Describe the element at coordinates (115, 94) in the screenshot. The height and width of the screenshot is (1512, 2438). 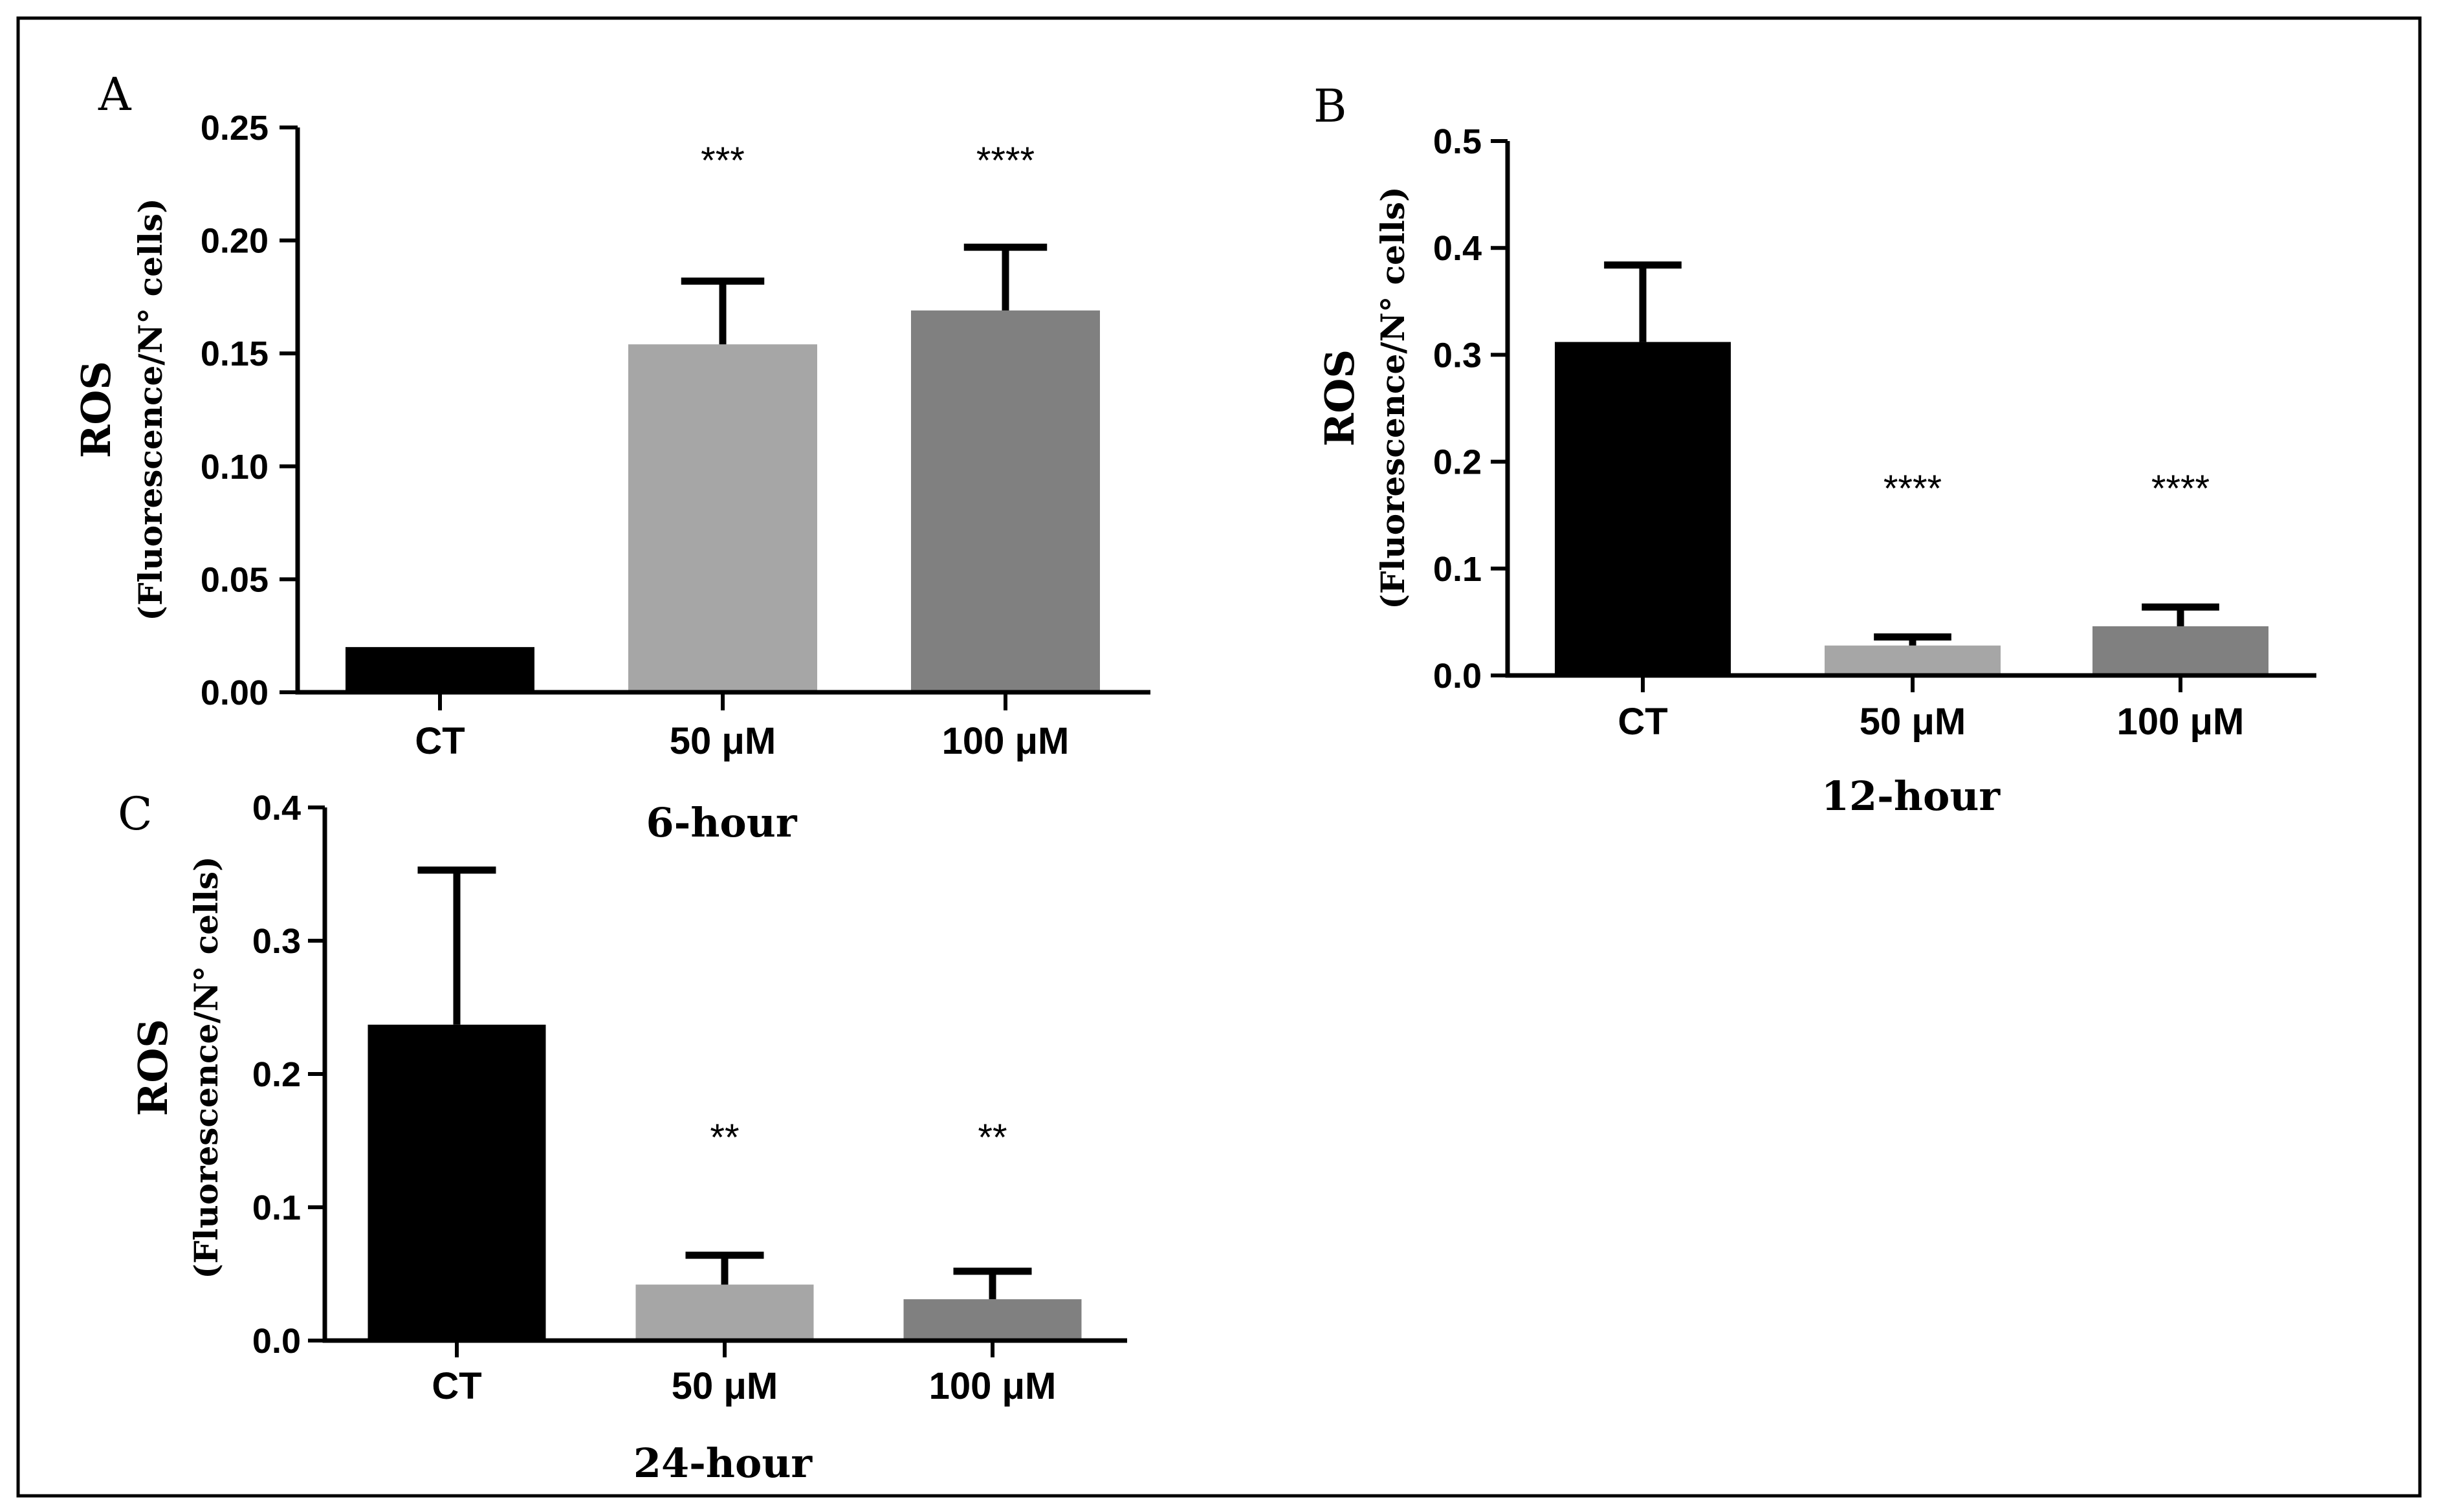
I see `panel-letter-A: A` at that location.